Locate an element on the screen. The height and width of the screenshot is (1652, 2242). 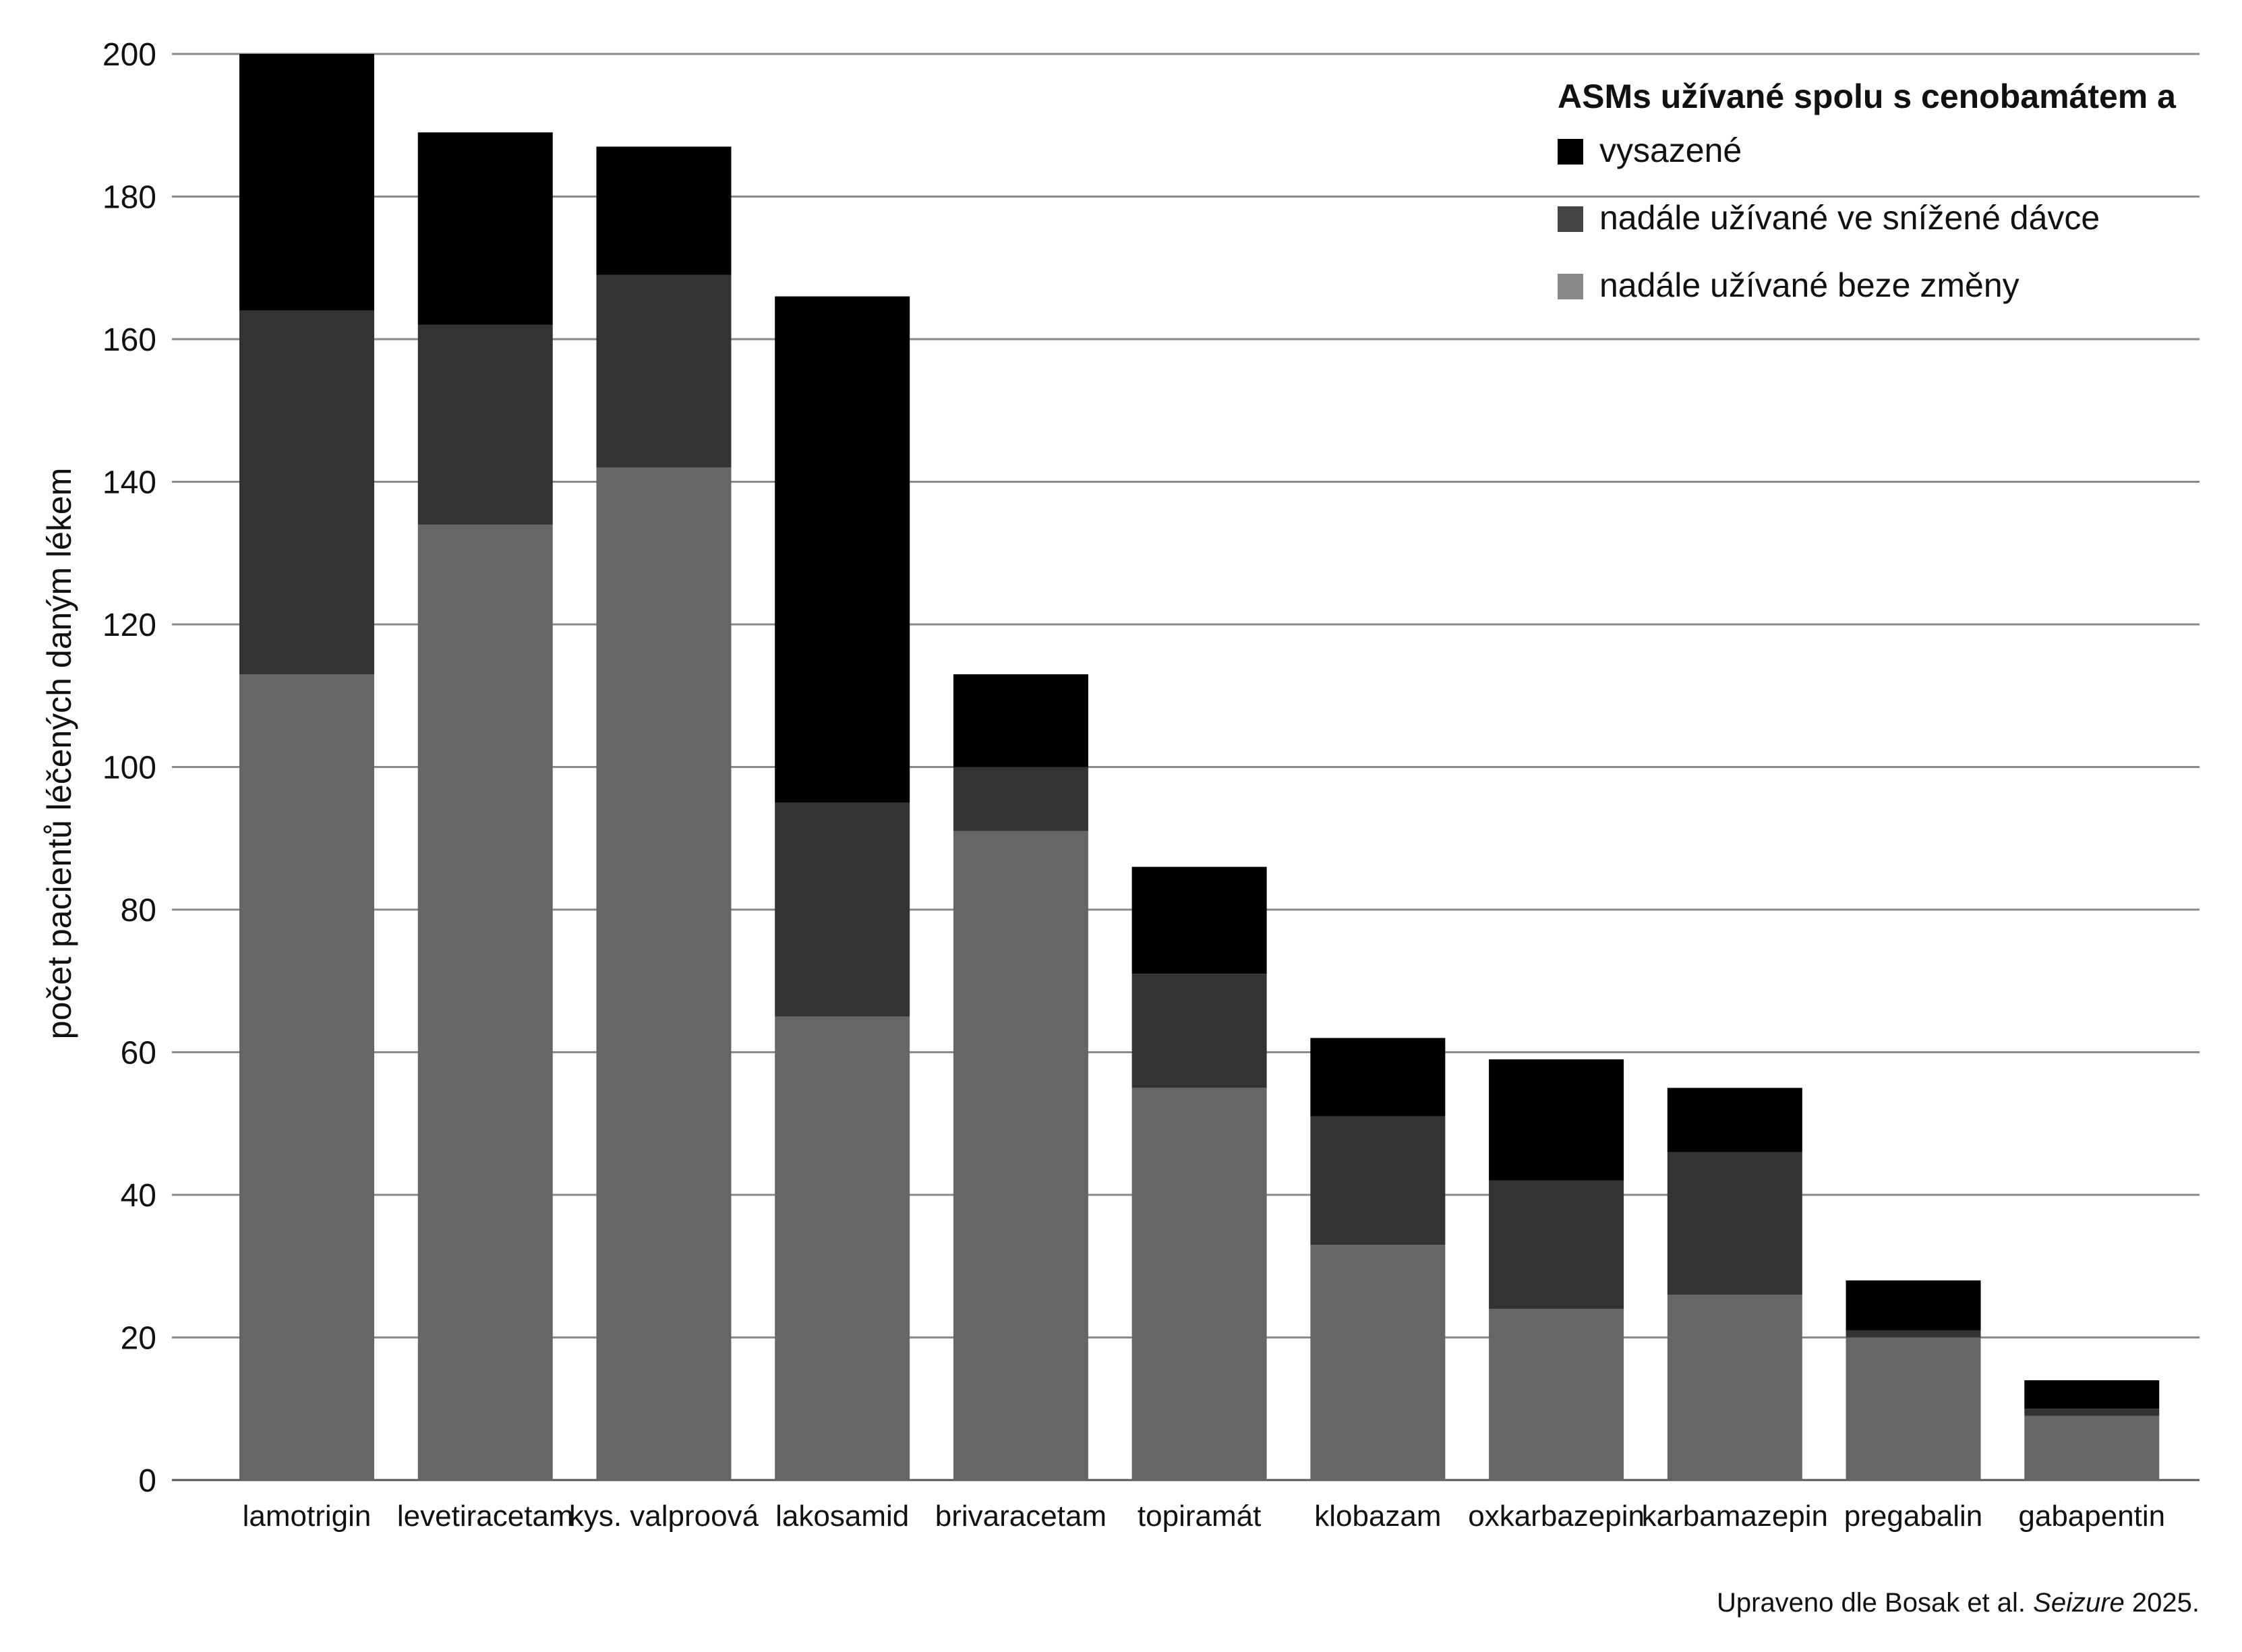
source-journal: Seizure is located at coordinates (2079, 1603).